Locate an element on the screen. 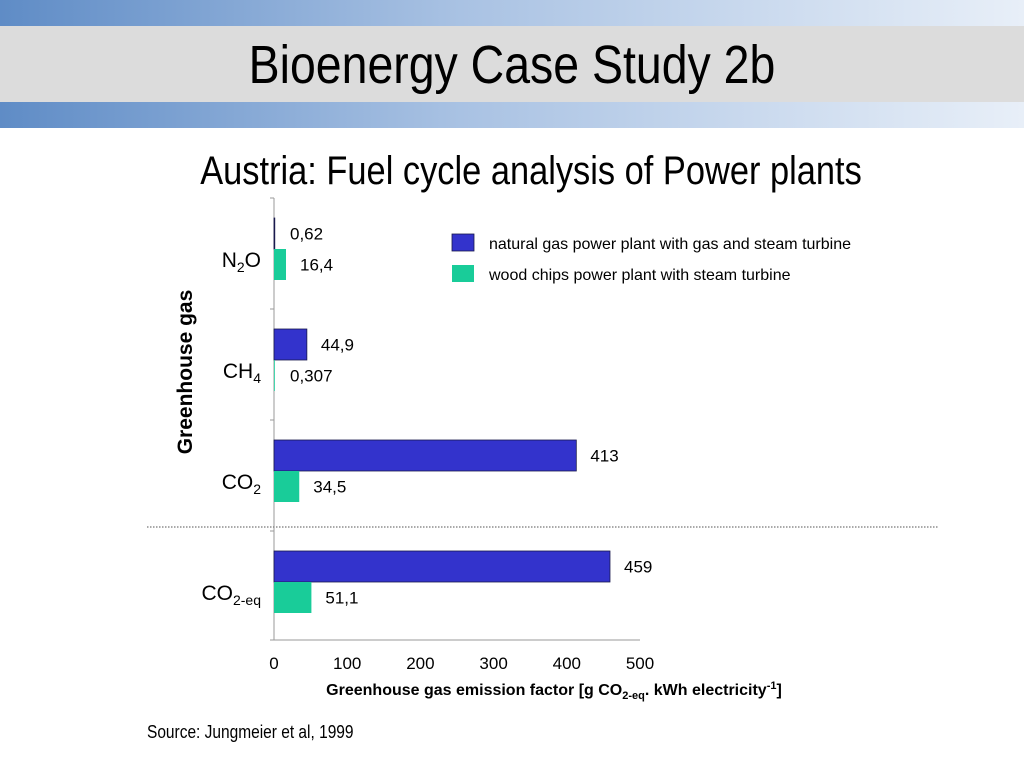  data-label: 51,1 is located at coordinates (341, 598).